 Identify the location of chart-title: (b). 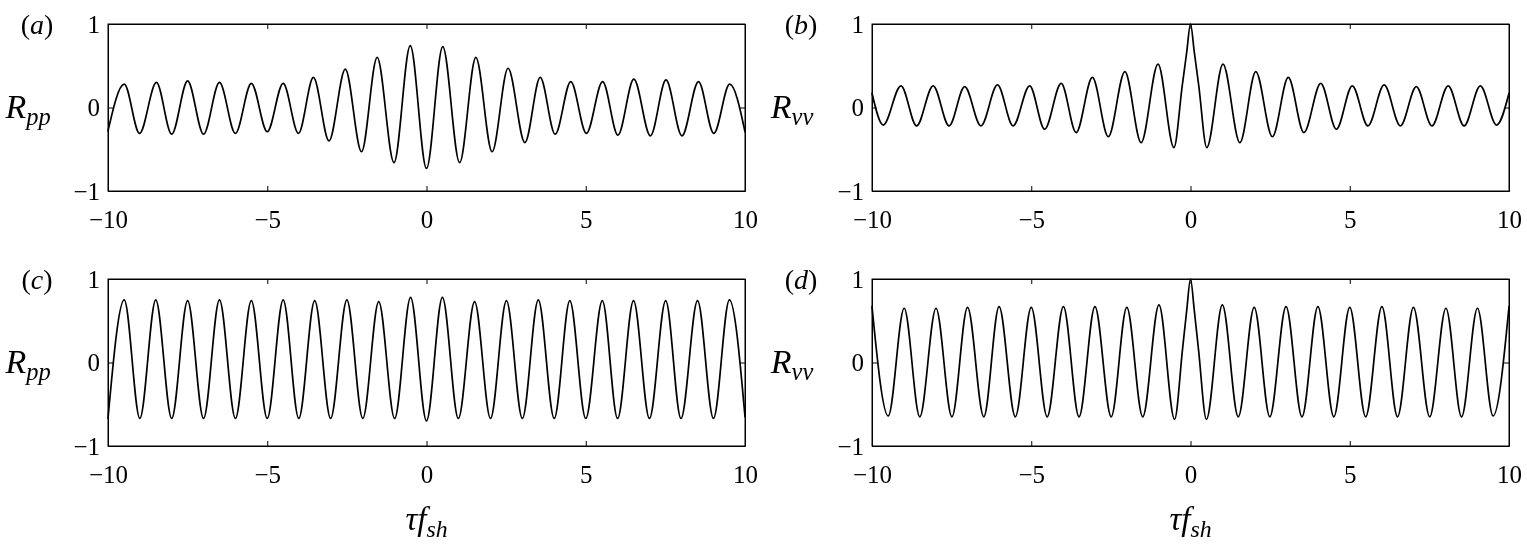
(801, 24).